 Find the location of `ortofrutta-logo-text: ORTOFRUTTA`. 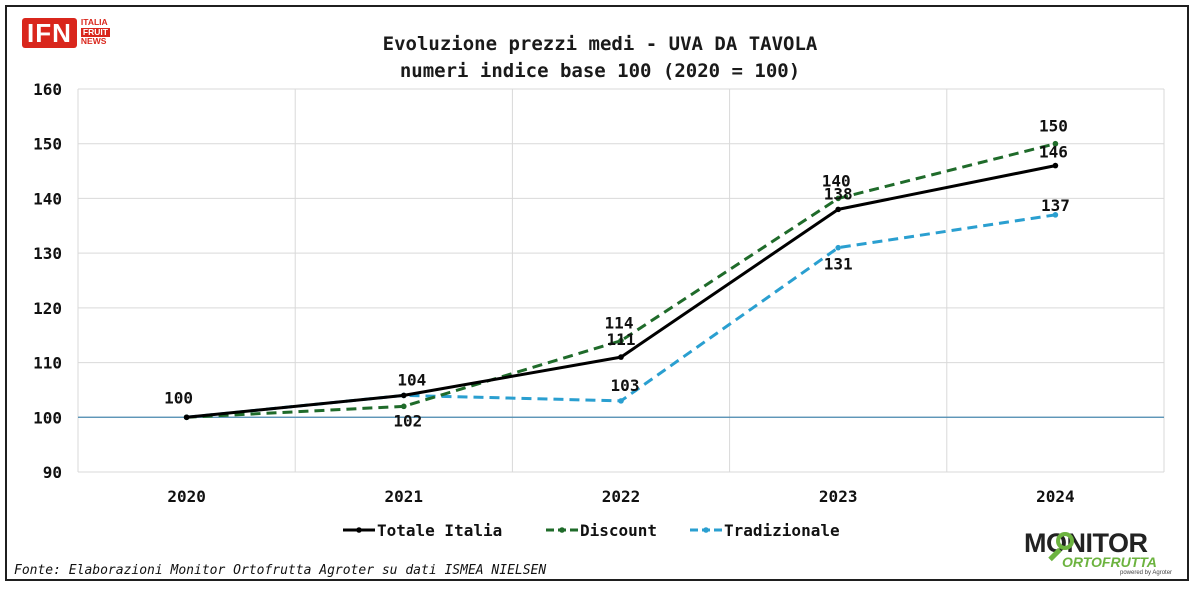

ortofrutta-logo-text: ORTOFRUTTA is located at coordinates (1109, 562).